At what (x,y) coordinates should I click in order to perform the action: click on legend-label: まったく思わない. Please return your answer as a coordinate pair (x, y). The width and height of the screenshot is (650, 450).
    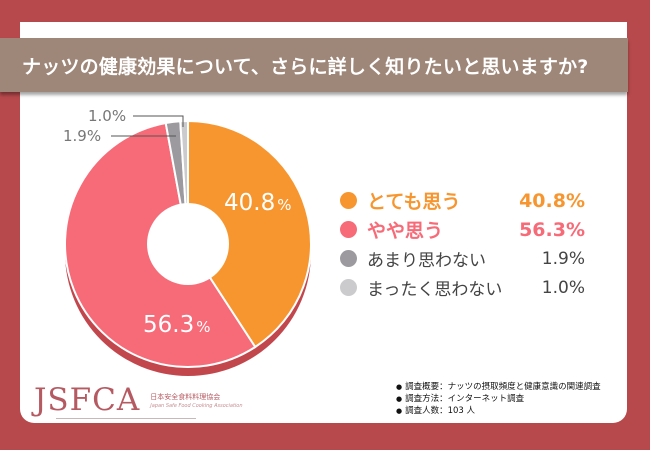
    Looking at the image, I should click on (435, 290).